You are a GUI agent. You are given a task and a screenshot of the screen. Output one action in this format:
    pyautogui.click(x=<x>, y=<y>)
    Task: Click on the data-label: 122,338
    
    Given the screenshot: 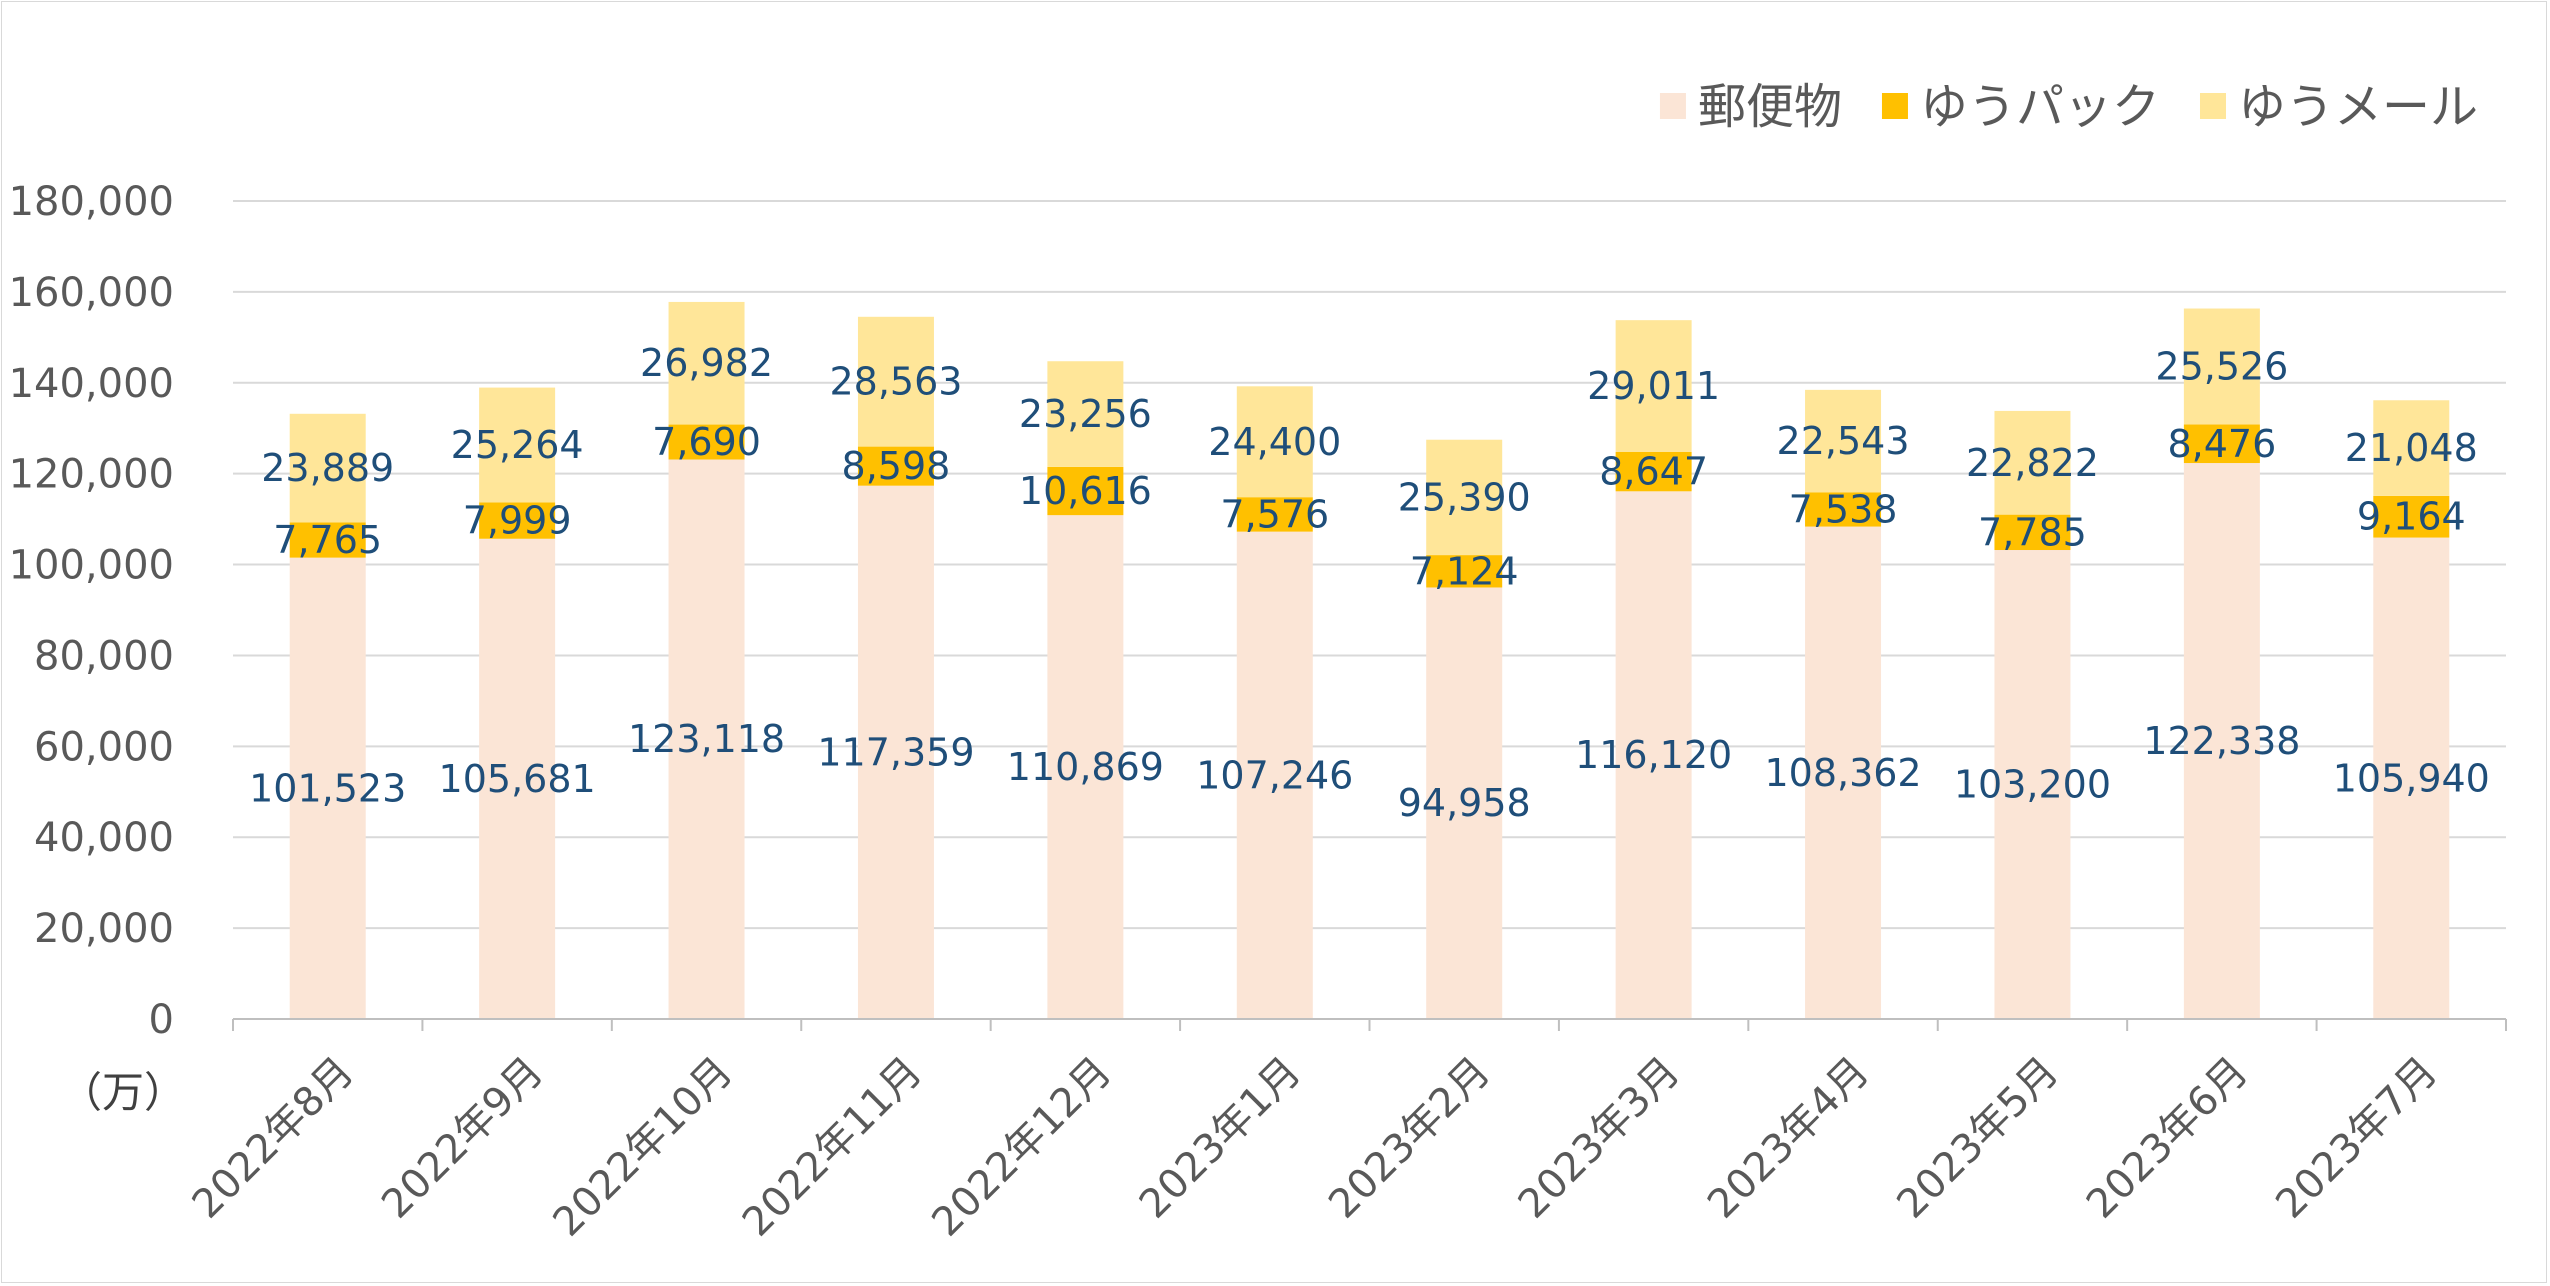 What is the action you would take?
    pyautogui.click(x=2221, y=741)
    